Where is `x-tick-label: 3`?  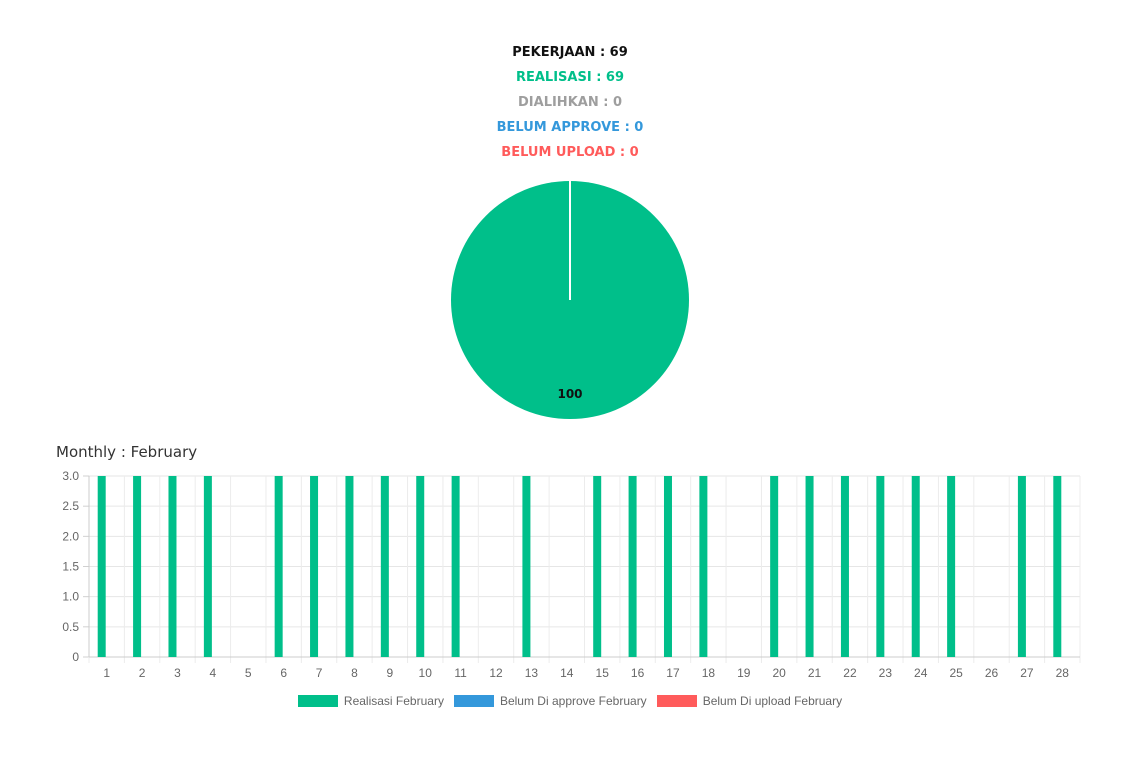 x-tick-label: 3 is located at coordinates (177, 673).